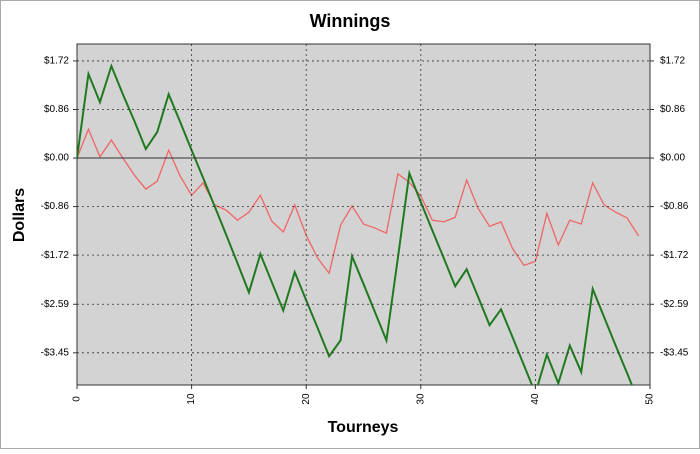  Describe the element at coordinates (55, 255) in the screenshot. I see `y-tick-label: -$1.72` at that location.